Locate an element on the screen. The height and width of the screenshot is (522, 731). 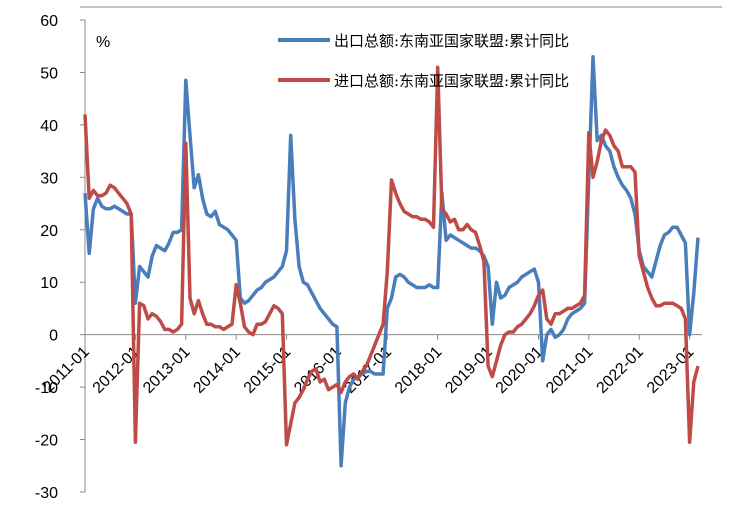
y-tick-label: 50 is located at coordinates (49, 73).